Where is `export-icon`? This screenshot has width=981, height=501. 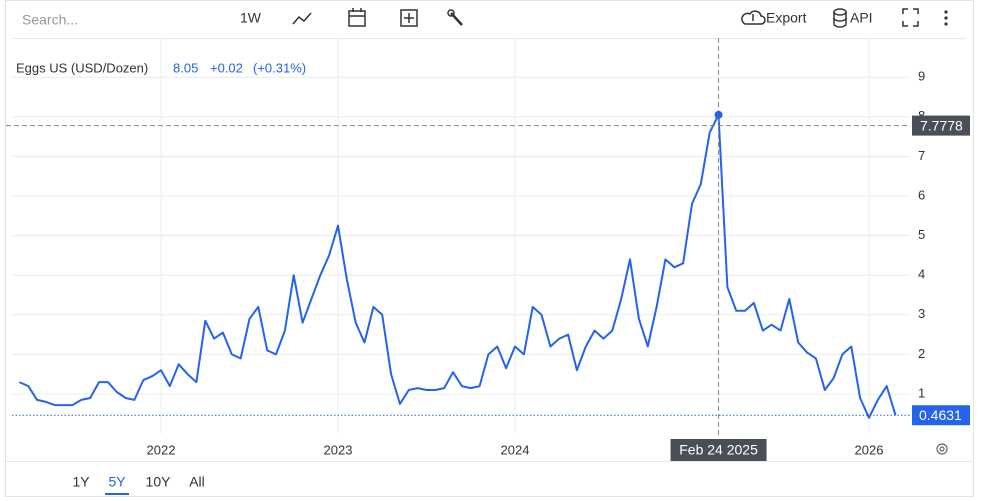 export-icon is located at coordinates (753, 17).